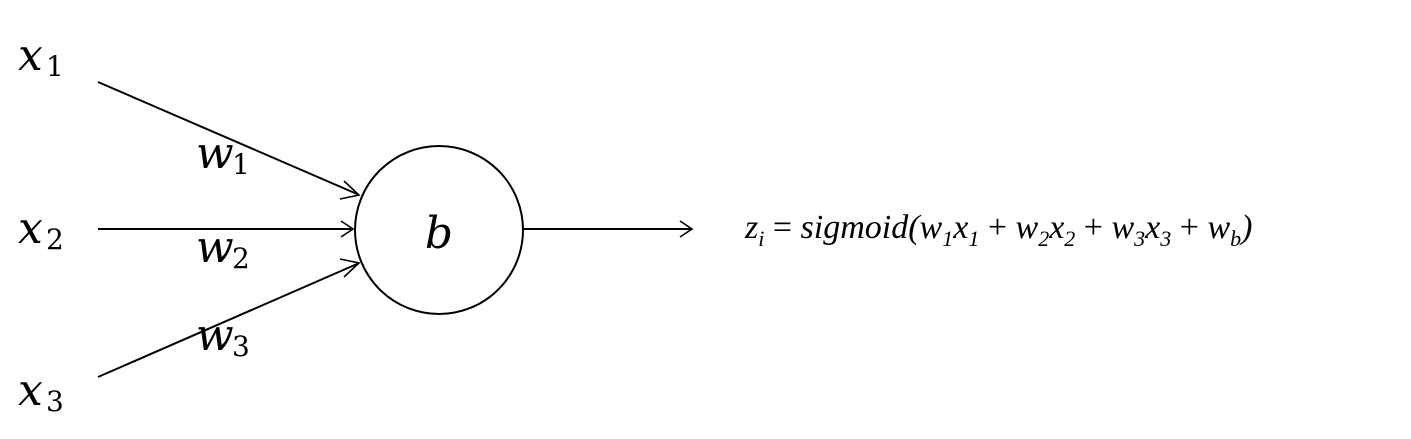 This screenshot has width=1411, height=439. I want to click on input-label-x2: x 2, so click(41, 229).